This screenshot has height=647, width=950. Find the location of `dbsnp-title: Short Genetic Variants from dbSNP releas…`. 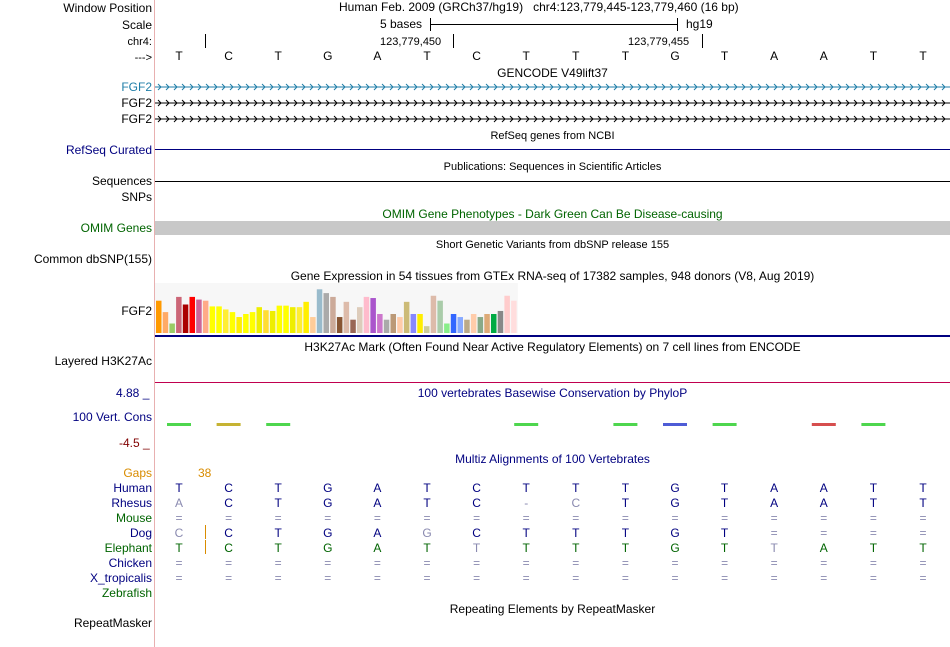

dbsnp-title: Short Genetic Variants from dbSNP releas… is located at coordinates (552, 245).